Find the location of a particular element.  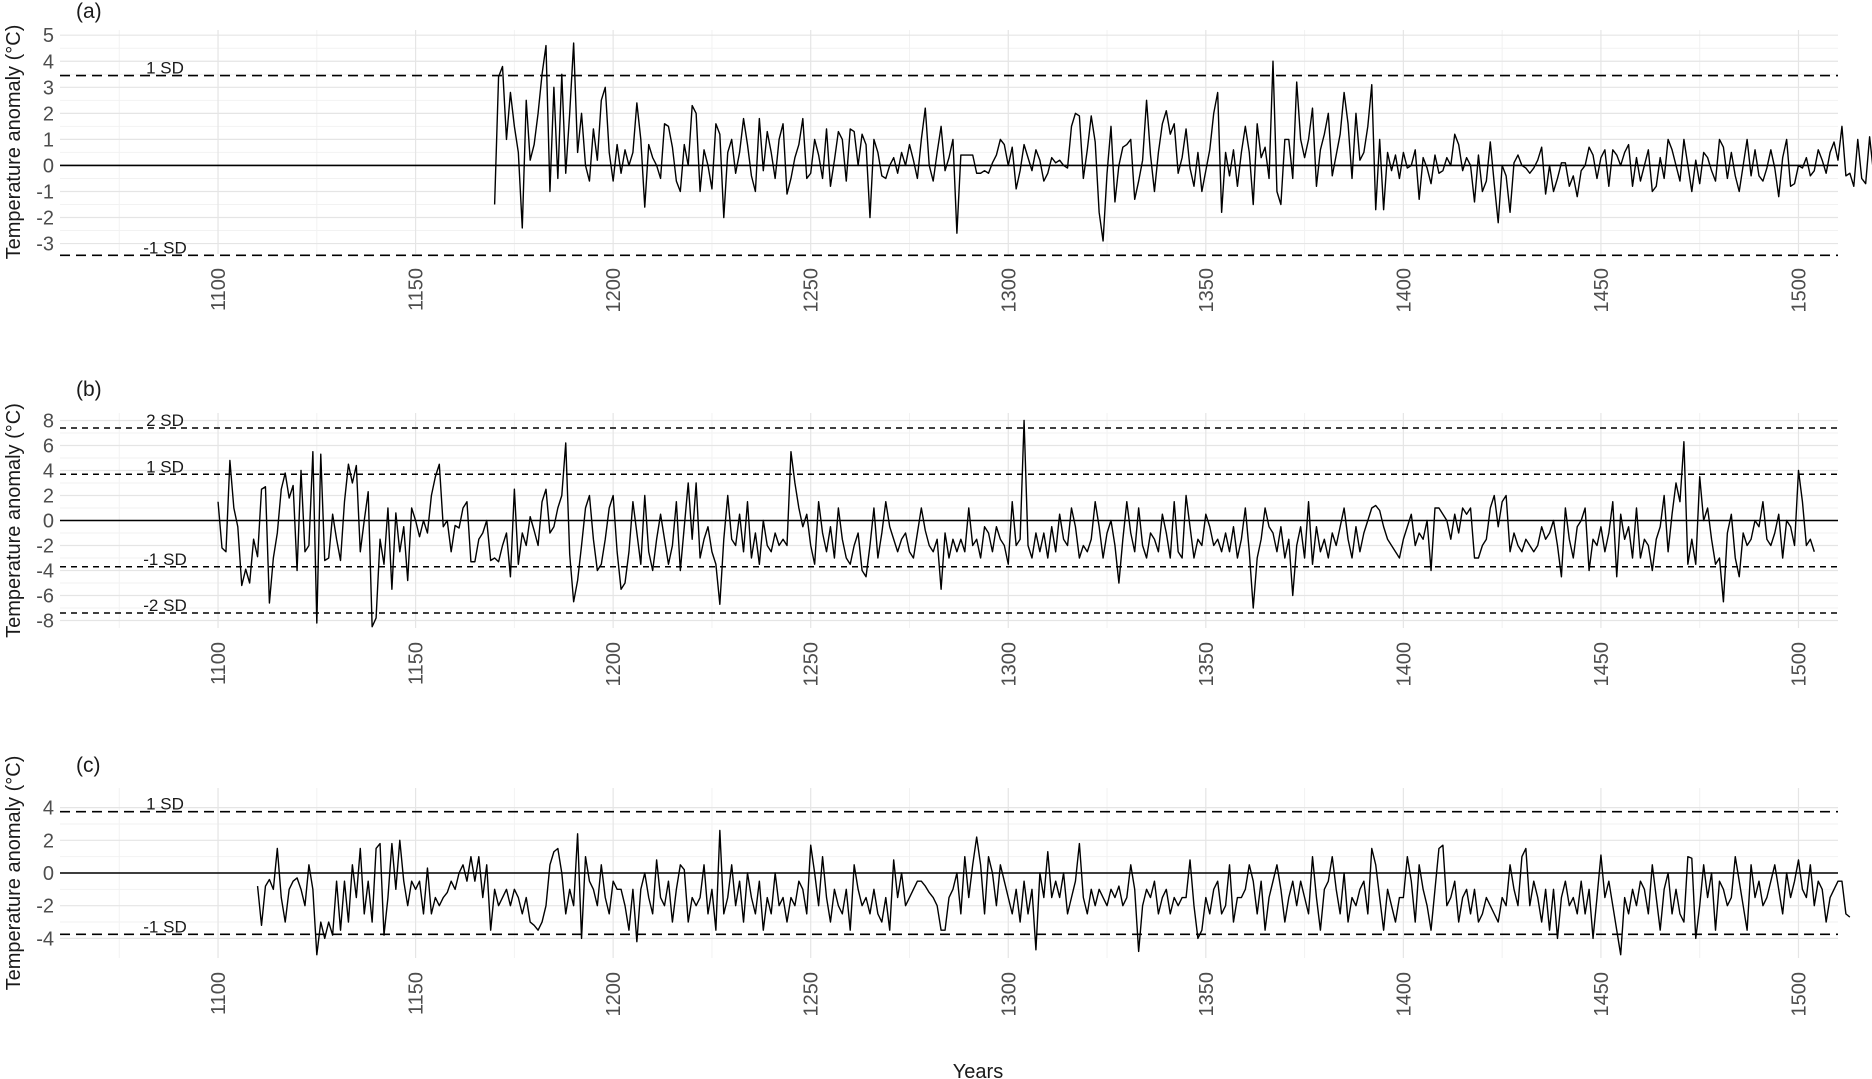

y-tick-label: 5 is located at coordinates (48, 36).